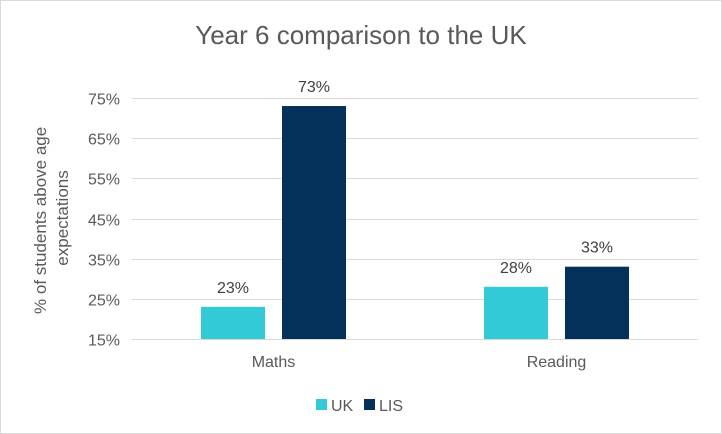  Describe the element at coordinates (104, 301) in the screenshot. I see `y-tick-label: 25%` at that location.